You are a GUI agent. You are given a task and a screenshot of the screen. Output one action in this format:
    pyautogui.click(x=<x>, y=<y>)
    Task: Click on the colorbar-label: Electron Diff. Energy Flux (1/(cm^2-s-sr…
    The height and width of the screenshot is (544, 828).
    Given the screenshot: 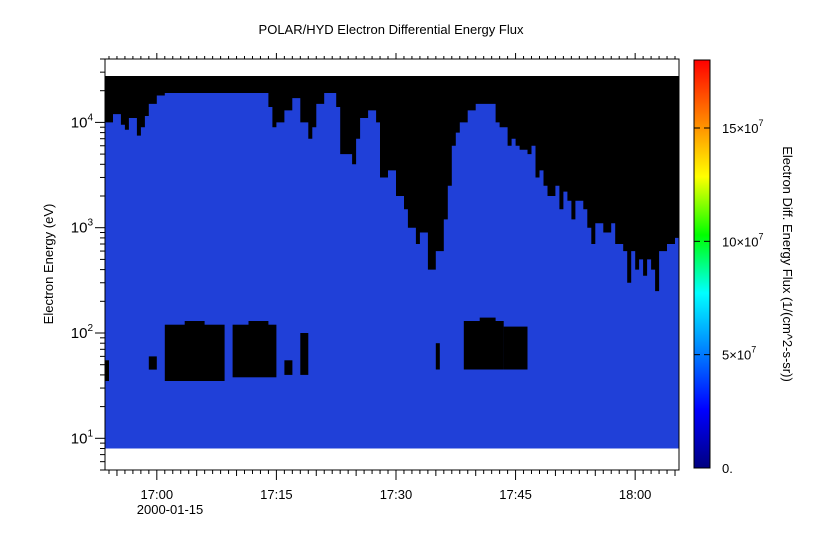 What is the action you would take?
    pyautogui.click(x=787, y=264)
    